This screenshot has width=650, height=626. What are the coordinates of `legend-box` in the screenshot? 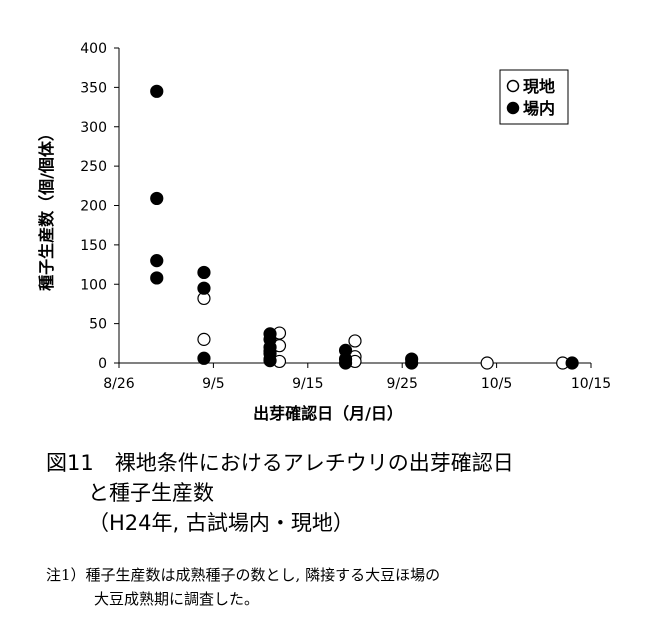 It's located at (534, 97).